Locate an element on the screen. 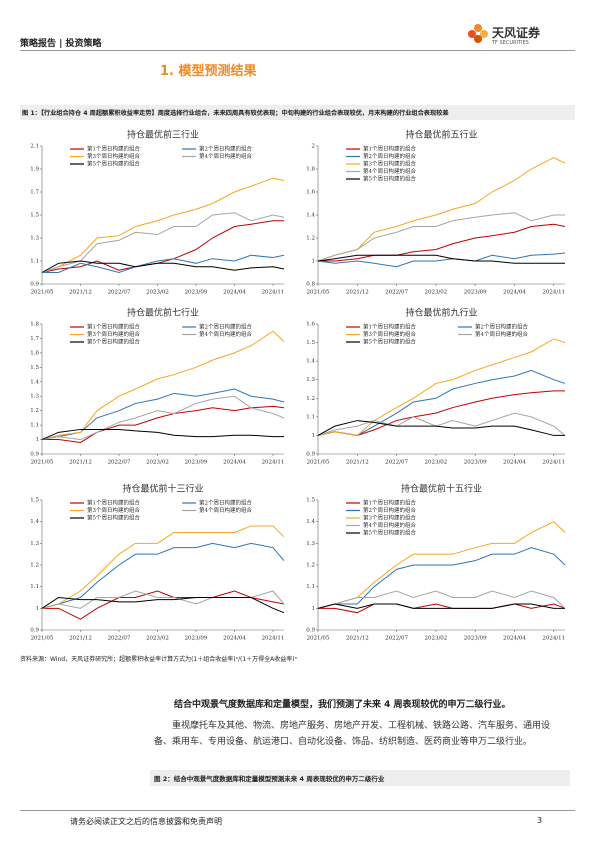  page-number: 3 is located at coordinates (540, 820).